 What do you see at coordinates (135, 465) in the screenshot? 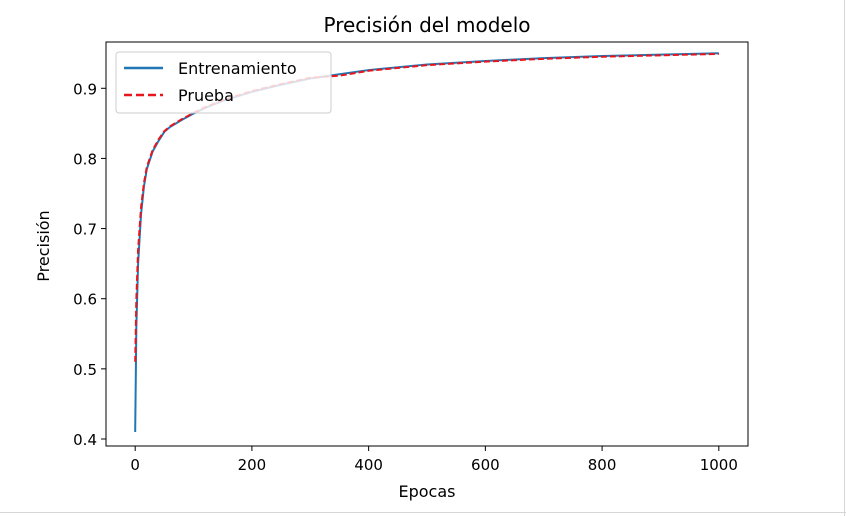
I see `x-tick-label: 0` at bounding box center [135, 465].